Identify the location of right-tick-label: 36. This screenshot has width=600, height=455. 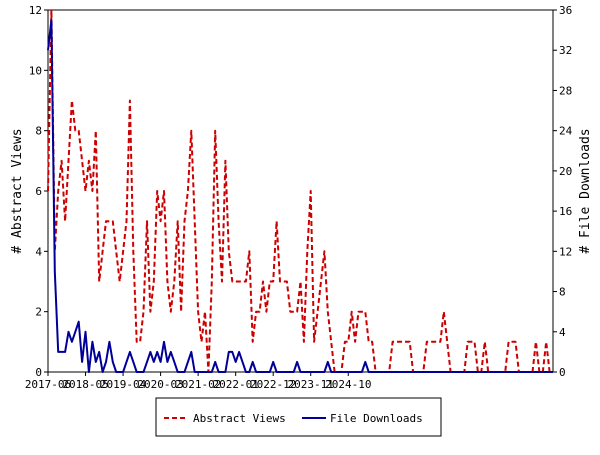
(565, 10).